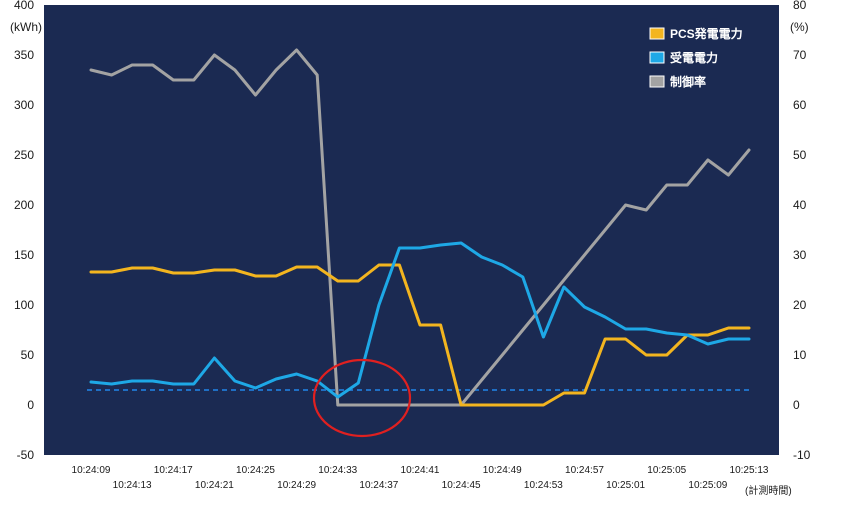 This screenshot has height=512, width=844. What do you see at coordinates (800, 305) in the screenshot?
I see `y-right-tick-3: 20` at bounding box center [800, 305].